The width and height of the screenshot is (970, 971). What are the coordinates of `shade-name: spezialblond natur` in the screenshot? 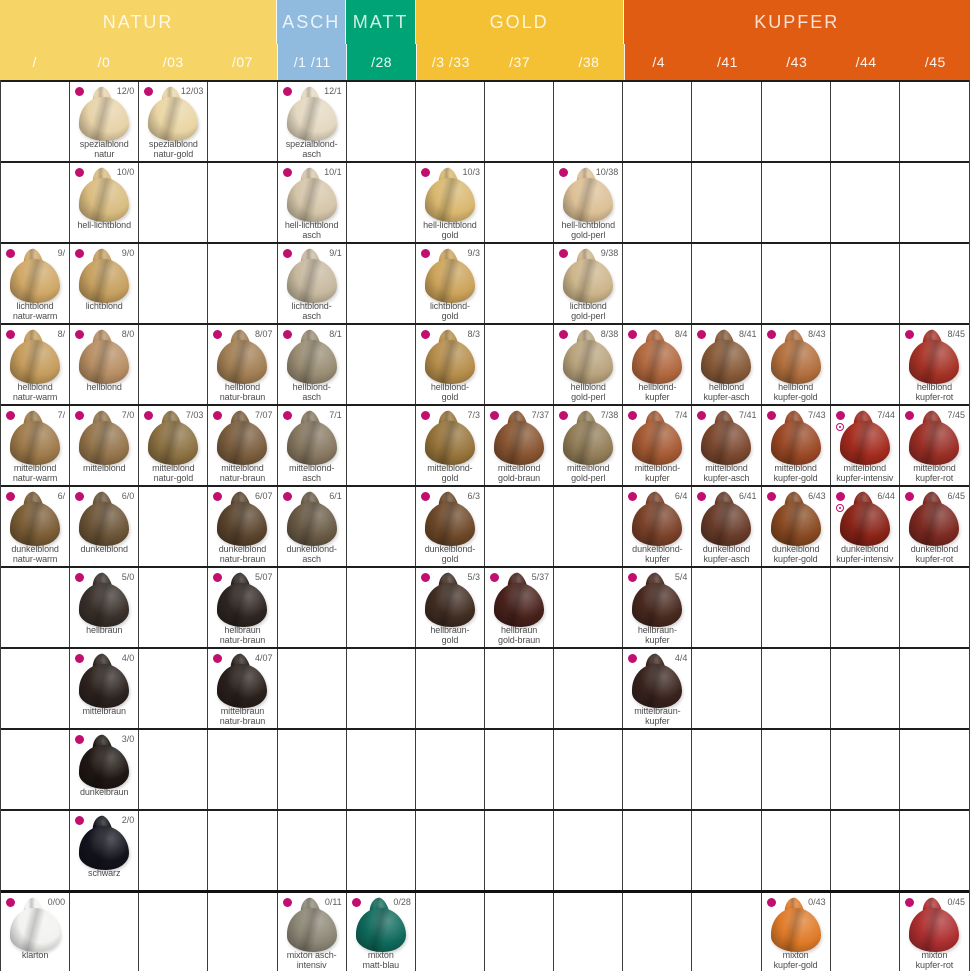 It's located at (104, 149).